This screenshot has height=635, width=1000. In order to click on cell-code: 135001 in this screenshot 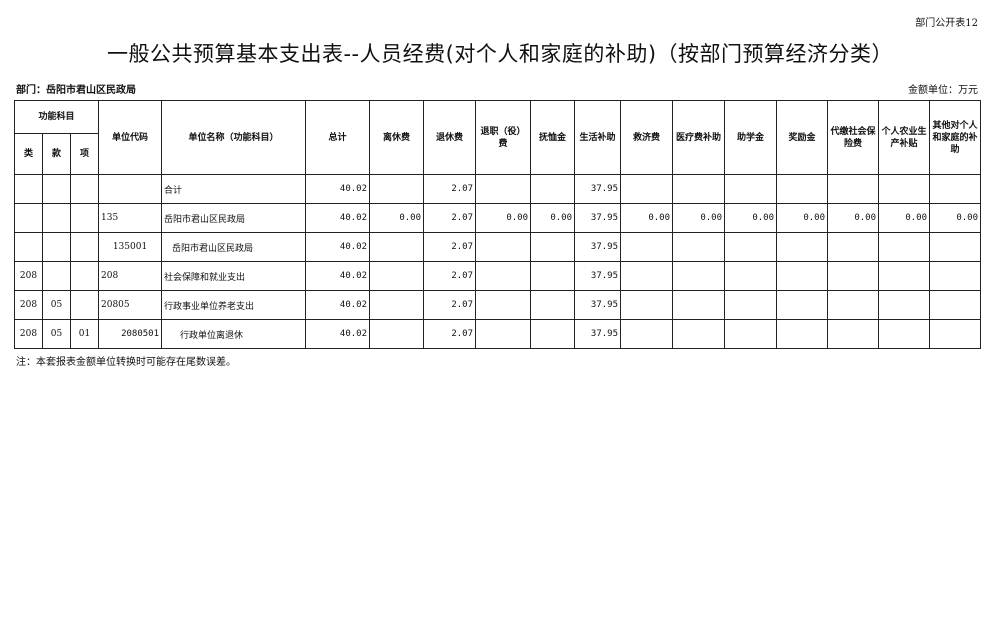, I will do `click(130, 247)`.